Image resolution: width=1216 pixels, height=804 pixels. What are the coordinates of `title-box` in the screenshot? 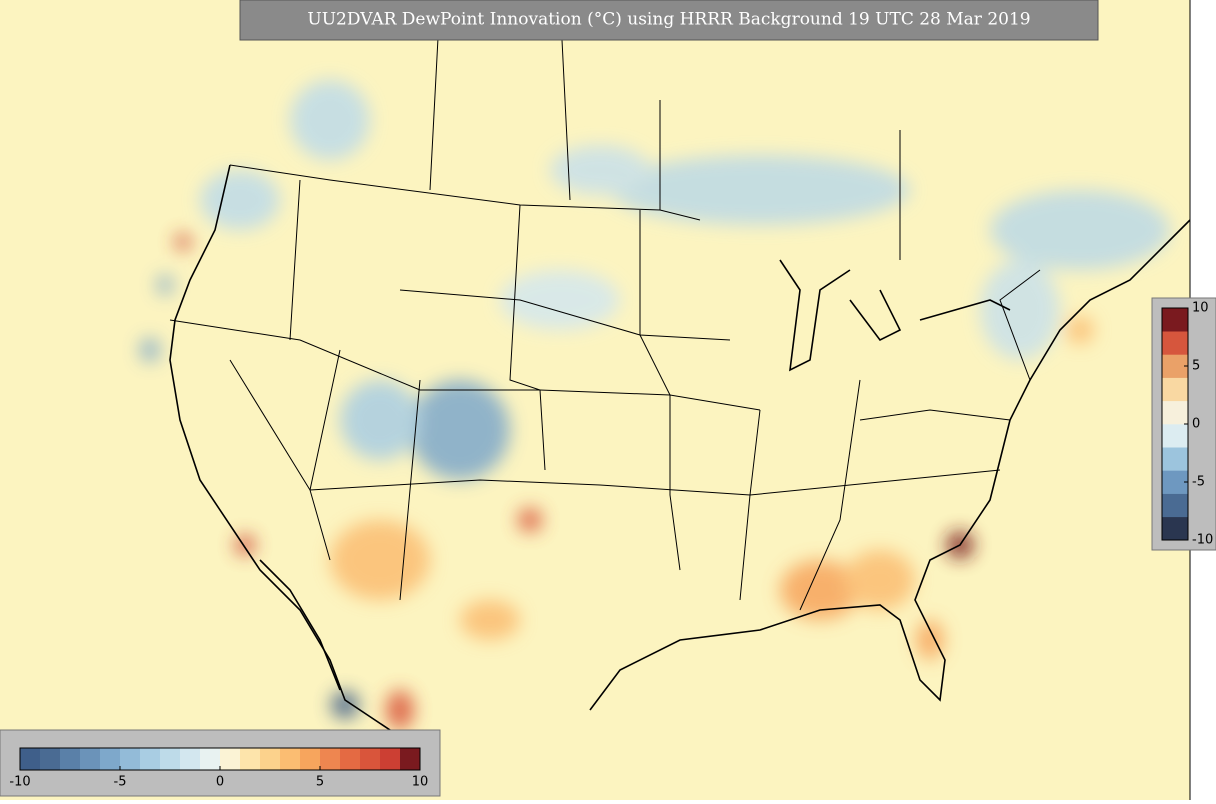 It's located at (669, 20).